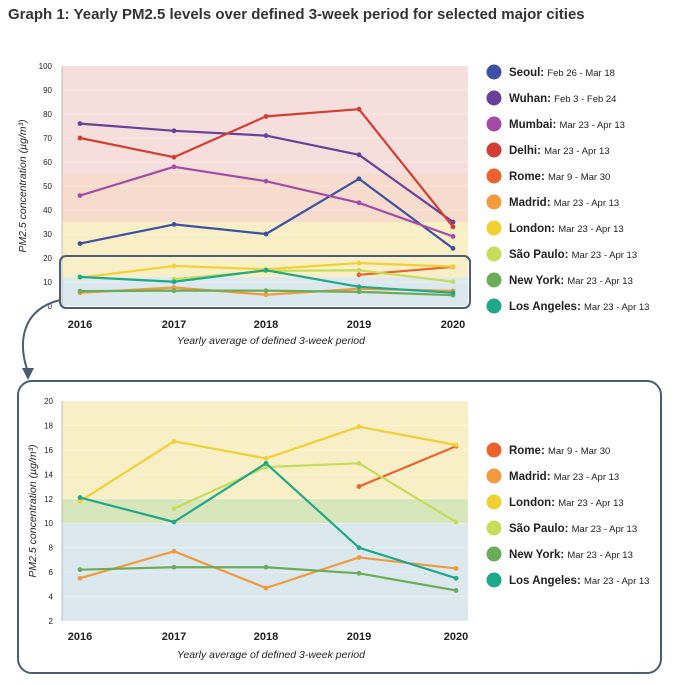 Image resolution: width=684 pixels, height=685 pixels. I want to click on data-point-delhi, so click(266, 116).